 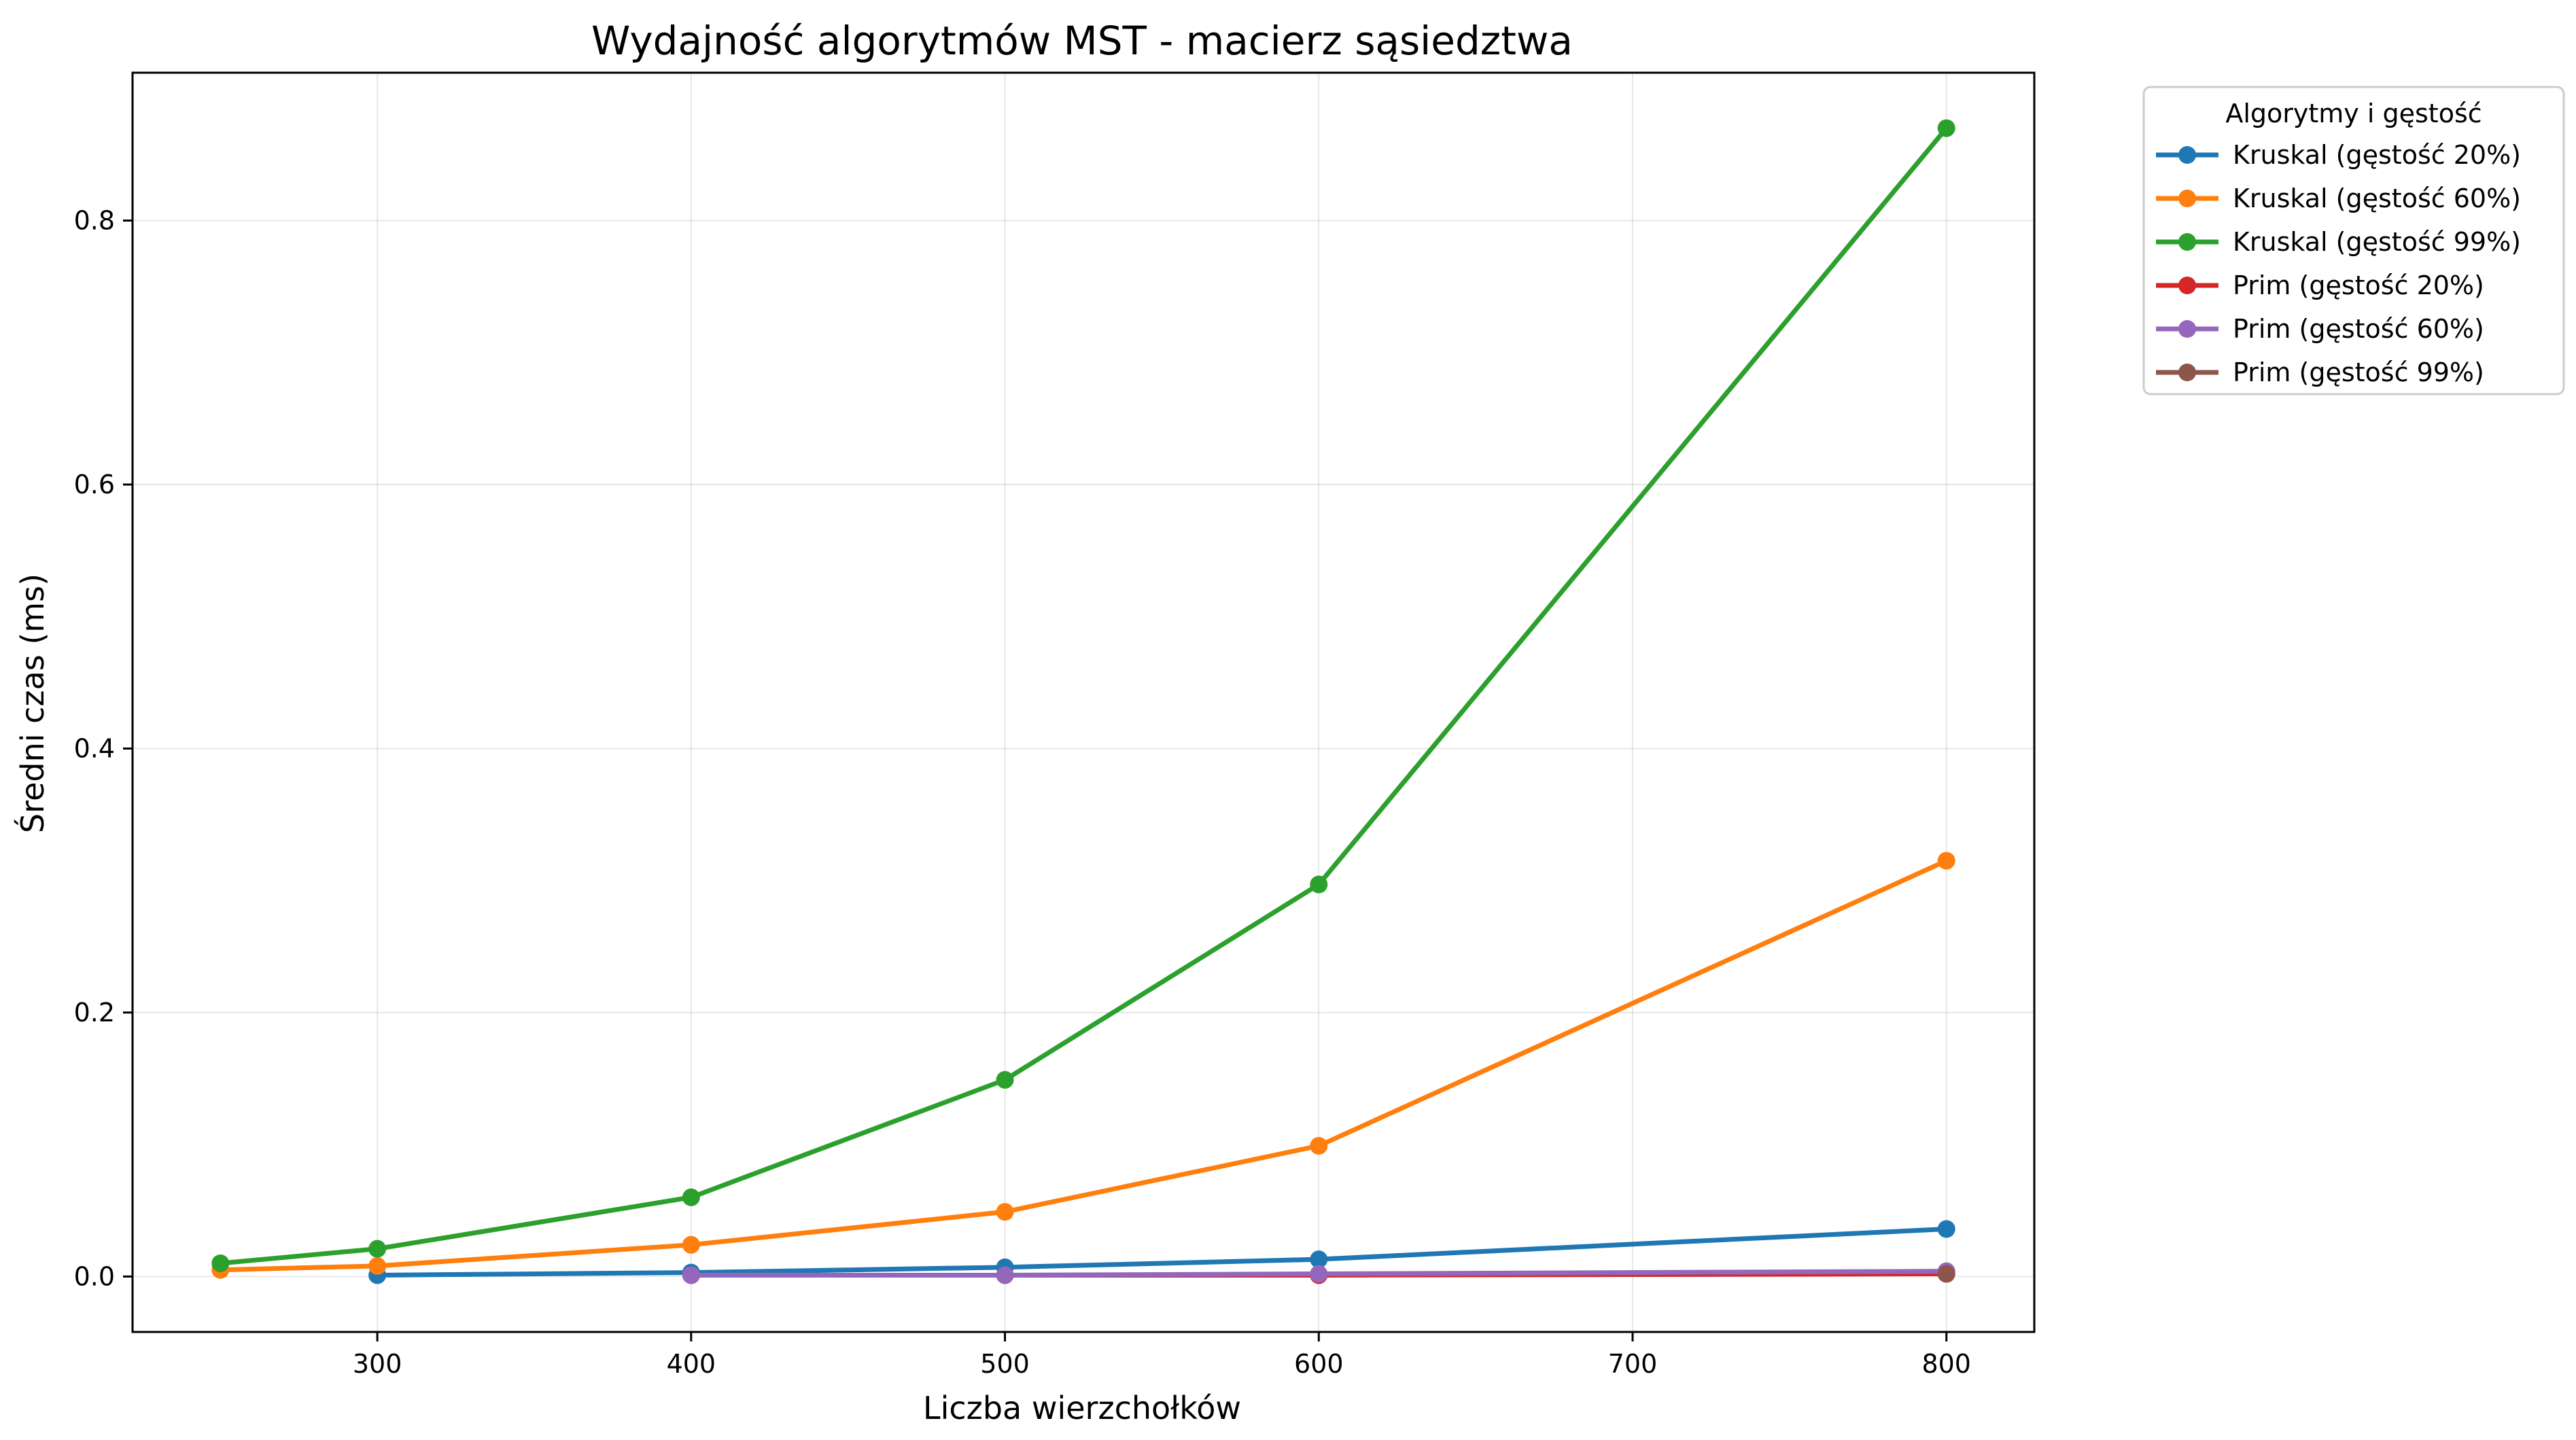 I want to click on legend-item: Prim (gęstość 99%), so click(x=2320, y=372).